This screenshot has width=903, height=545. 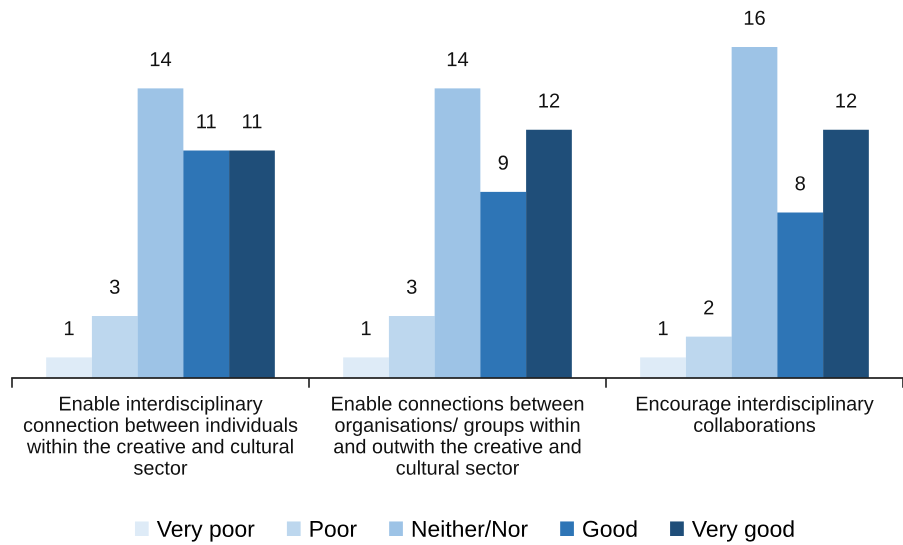 What do you see at coordinates (800, 183) in the screenshot?
I see `data-label: 8` at bounding box center [800, 183].